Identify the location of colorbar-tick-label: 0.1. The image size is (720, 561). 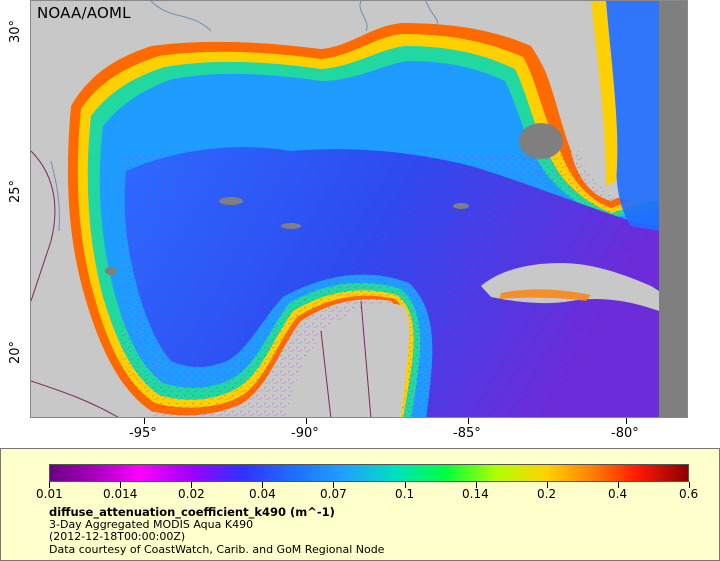
(405, 494).